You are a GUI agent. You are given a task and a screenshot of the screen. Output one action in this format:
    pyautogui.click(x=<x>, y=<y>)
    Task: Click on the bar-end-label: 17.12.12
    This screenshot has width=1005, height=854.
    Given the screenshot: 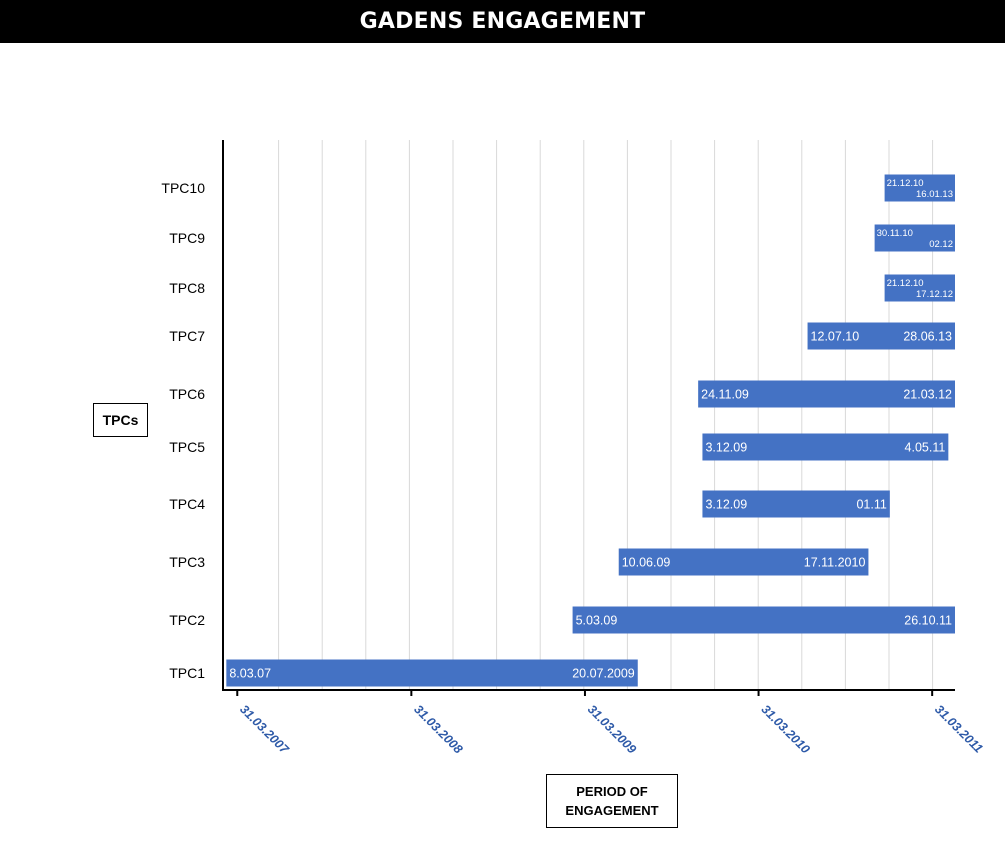 What is the action you would take?
    pyautogui.click(x=934, y=294)
    